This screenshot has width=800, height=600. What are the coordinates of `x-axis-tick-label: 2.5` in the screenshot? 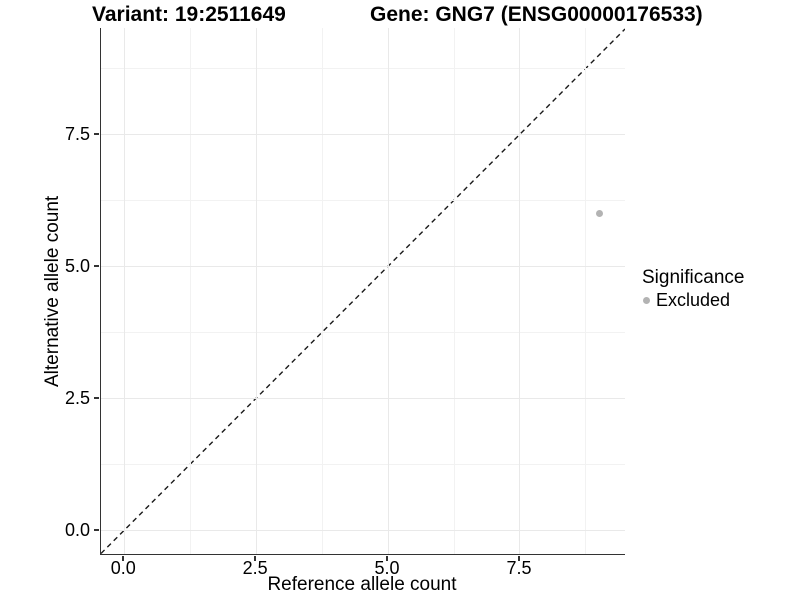 It's located at (255, 568).